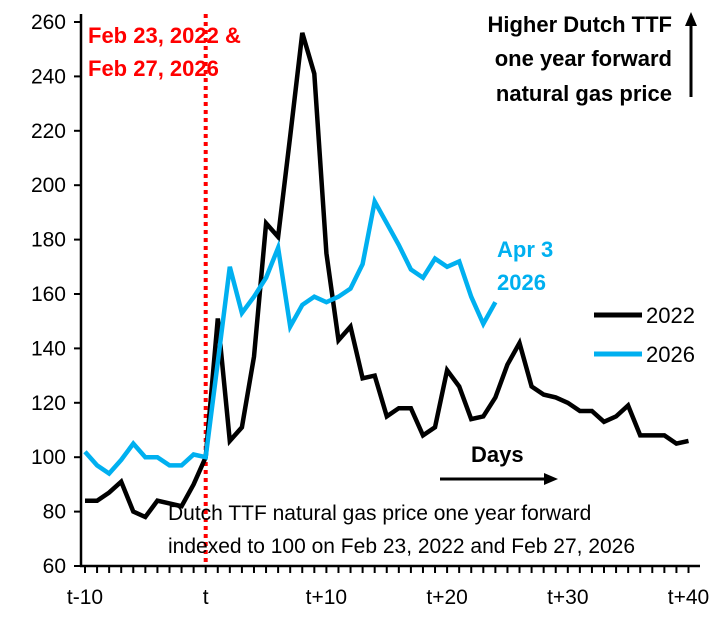 This screenshot has width=723, height=618. I want to click on x-tick-label: t+30, so click(567, 597).